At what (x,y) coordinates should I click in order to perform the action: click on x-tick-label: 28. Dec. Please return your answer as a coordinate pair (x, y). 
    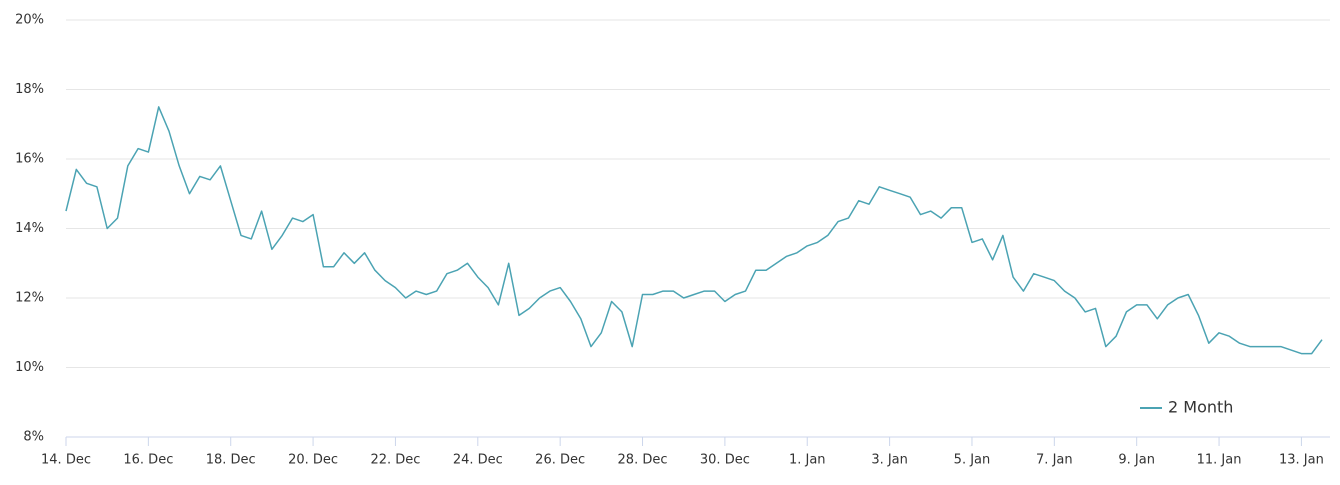
    Looking at the image, I should click on (643, 460).